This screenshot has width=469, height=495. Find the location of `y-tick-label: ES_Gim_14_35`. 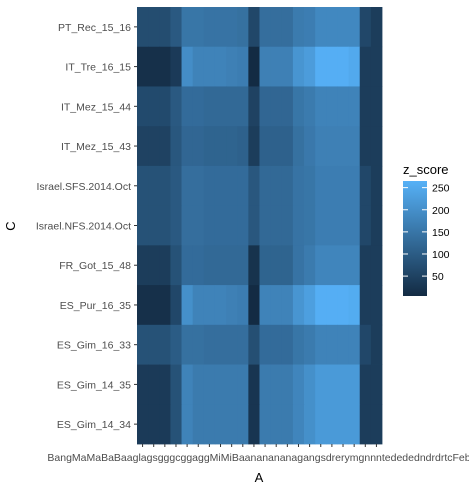

y-tick-label: ES_Gim_14_35 is located at coordinates (94, 385).